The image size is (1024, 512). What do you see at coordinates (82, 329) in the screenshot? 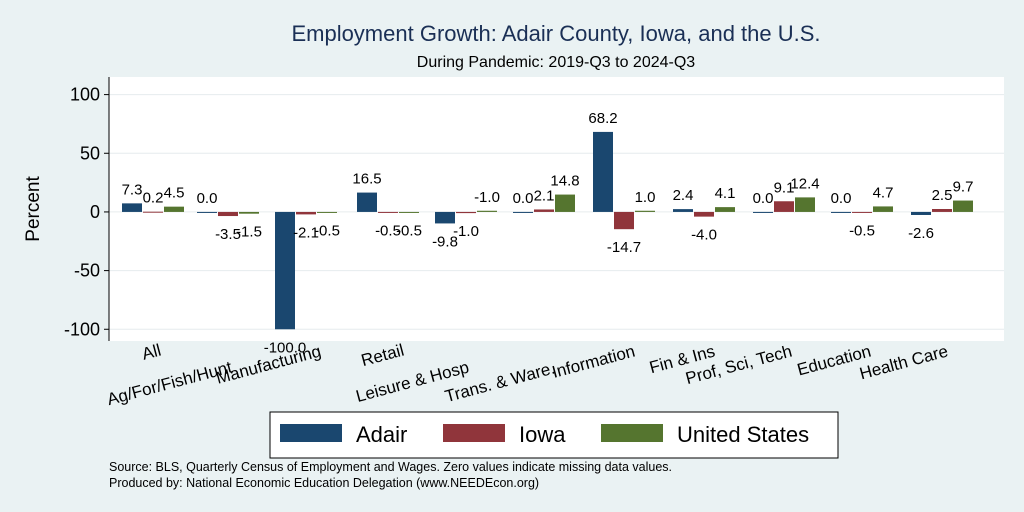
I see `y-tick-label: -100` at bounding box center [82, 329].